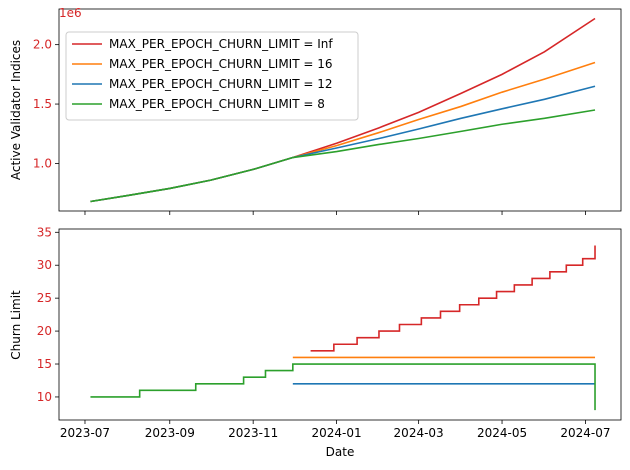  What do you see at coordinates (16, 325) in the screenshot?
I see `y-axis-label: Churn Limit` at bounding box center [16, 325].